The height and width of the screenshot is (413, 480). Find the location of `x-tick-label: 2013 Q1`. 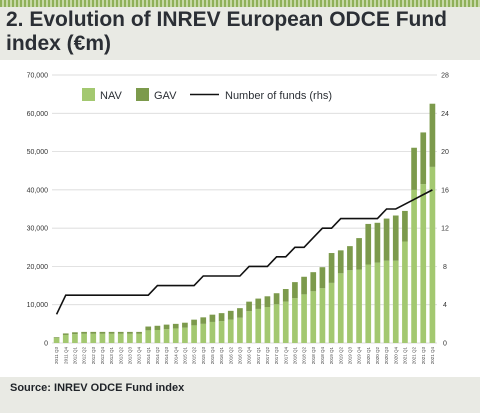

x-tick-label: 2013 Q1 is located at coordinates (111, 356).